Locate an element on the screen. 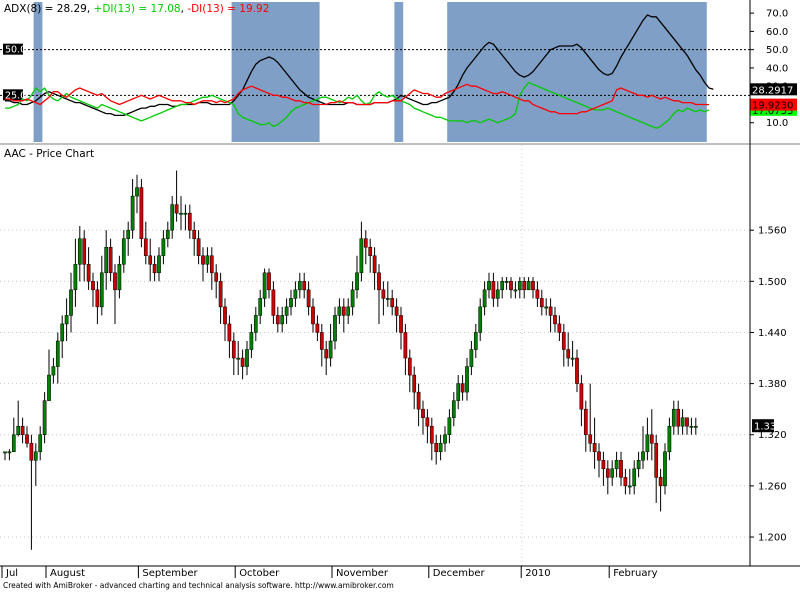 This screenshot has width=800, height=595. adx-level-label: 50.0 is located at coordinates (15, 50).